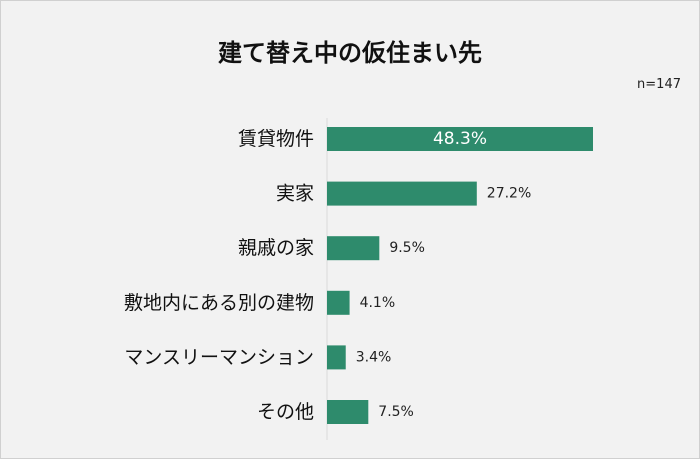 This screenshot has height=459, width=700. Describe the element at coordinates (219, 357) in the screenshot. I see `category-label: マンスリーマンション` at that location.